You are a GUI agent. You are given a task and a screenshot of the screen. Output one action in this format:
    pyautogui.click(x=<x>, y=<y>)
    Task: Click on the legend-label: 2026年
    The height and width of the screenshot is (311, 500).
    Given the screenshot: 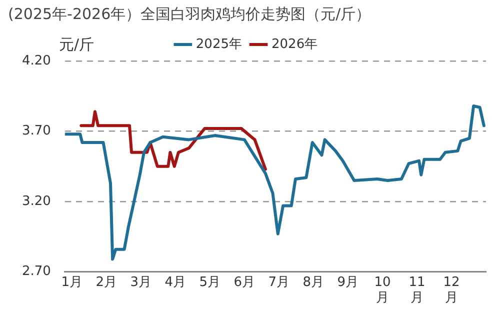 What is the action you would take?
    pyautogui.click(x=295, y=44)
    